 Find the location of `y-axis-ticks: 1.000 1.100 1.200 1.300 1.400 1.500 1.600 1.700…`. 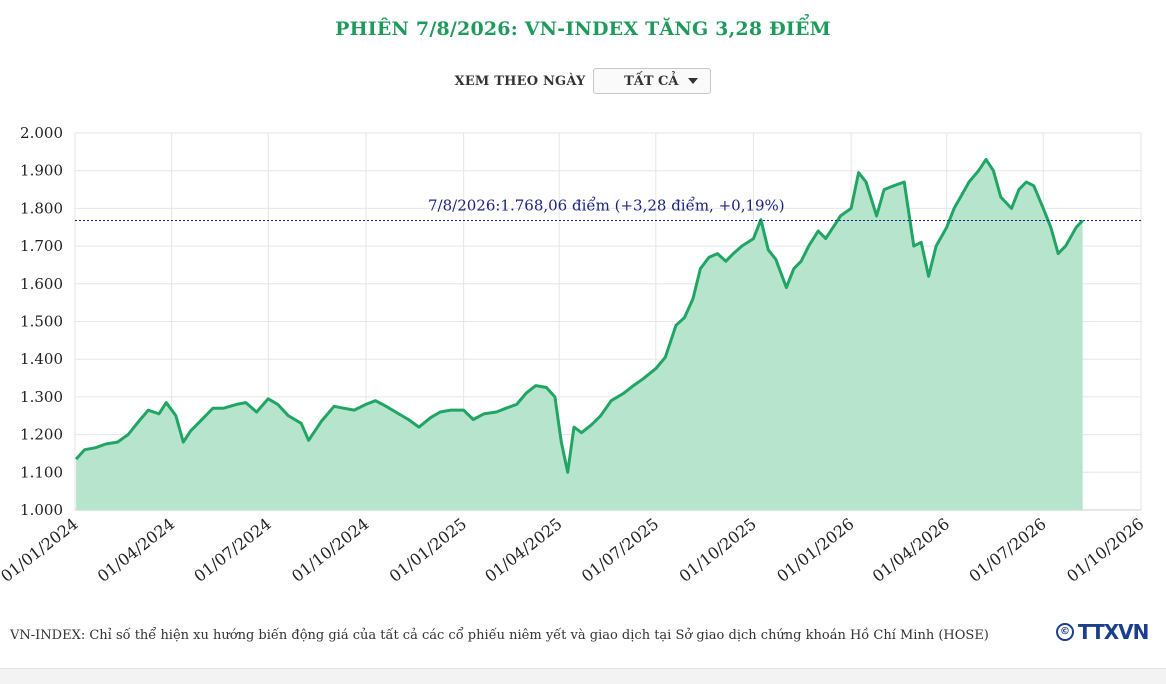

y-axis-ticks: 1.000 1.100 1.200 1.300 1.400 1.500 1.600 1.700… is located at coordinates (41, 321).